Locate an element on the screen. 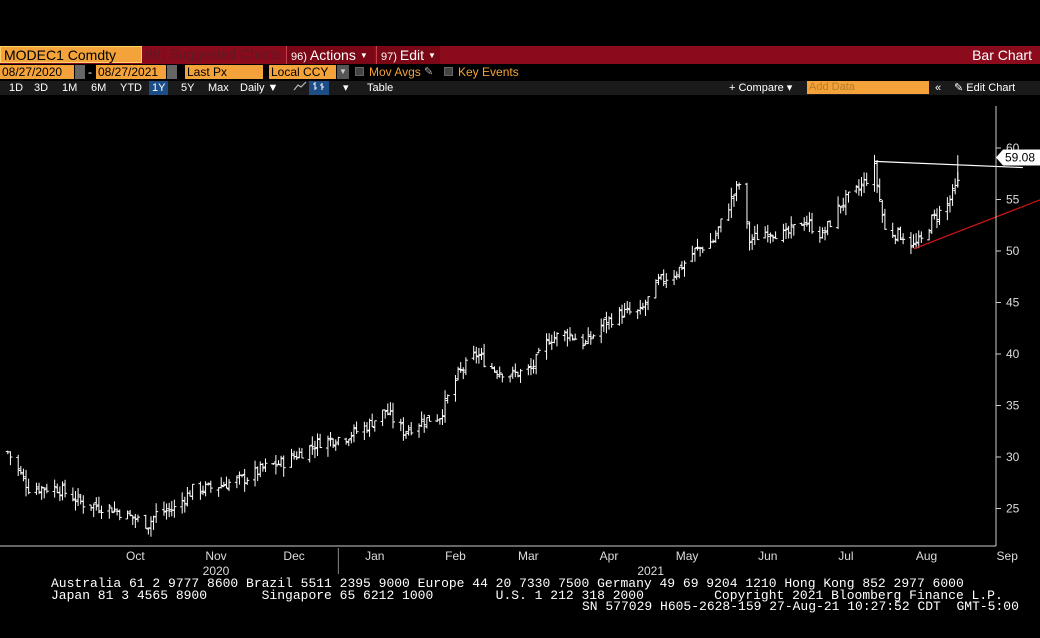  edit-chart-button: ✎ Edit Chart is located at coordinates (985, 88).